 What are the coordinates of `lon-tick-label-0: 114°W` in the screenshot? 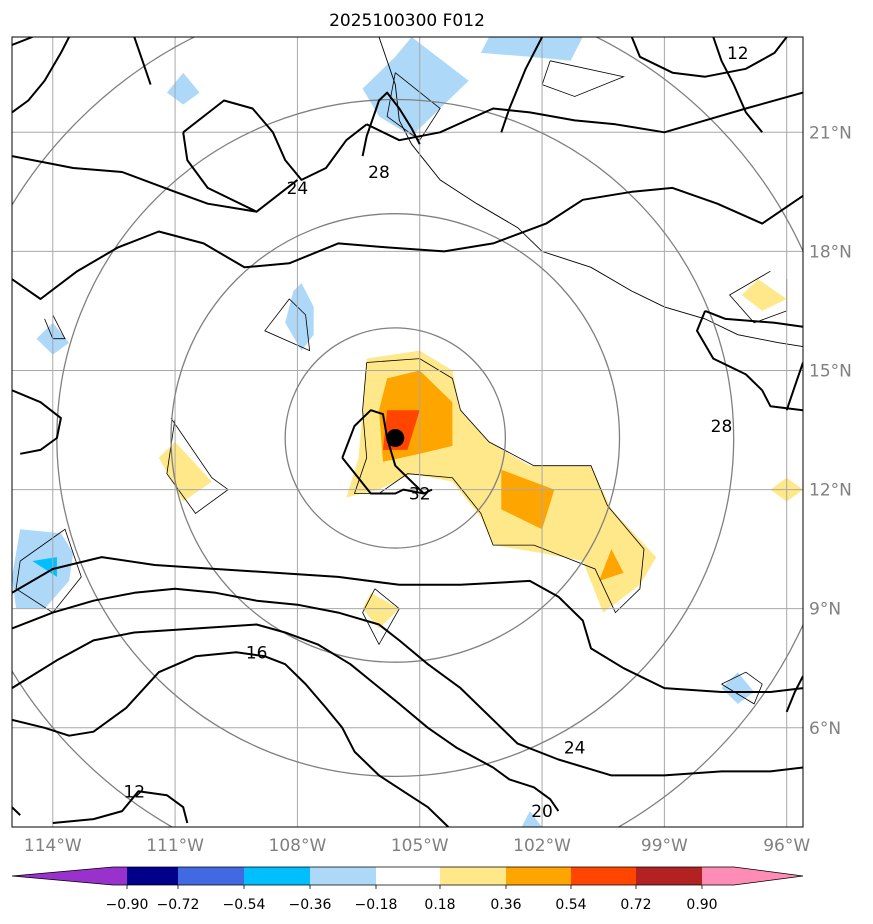 It's located at (53, 846).